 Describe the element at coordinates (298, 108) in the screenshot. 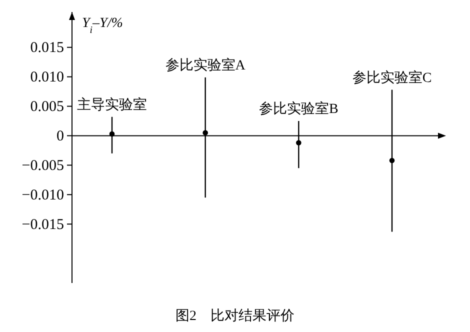

I see `x-tick-label: 参比实验室B` at that location.